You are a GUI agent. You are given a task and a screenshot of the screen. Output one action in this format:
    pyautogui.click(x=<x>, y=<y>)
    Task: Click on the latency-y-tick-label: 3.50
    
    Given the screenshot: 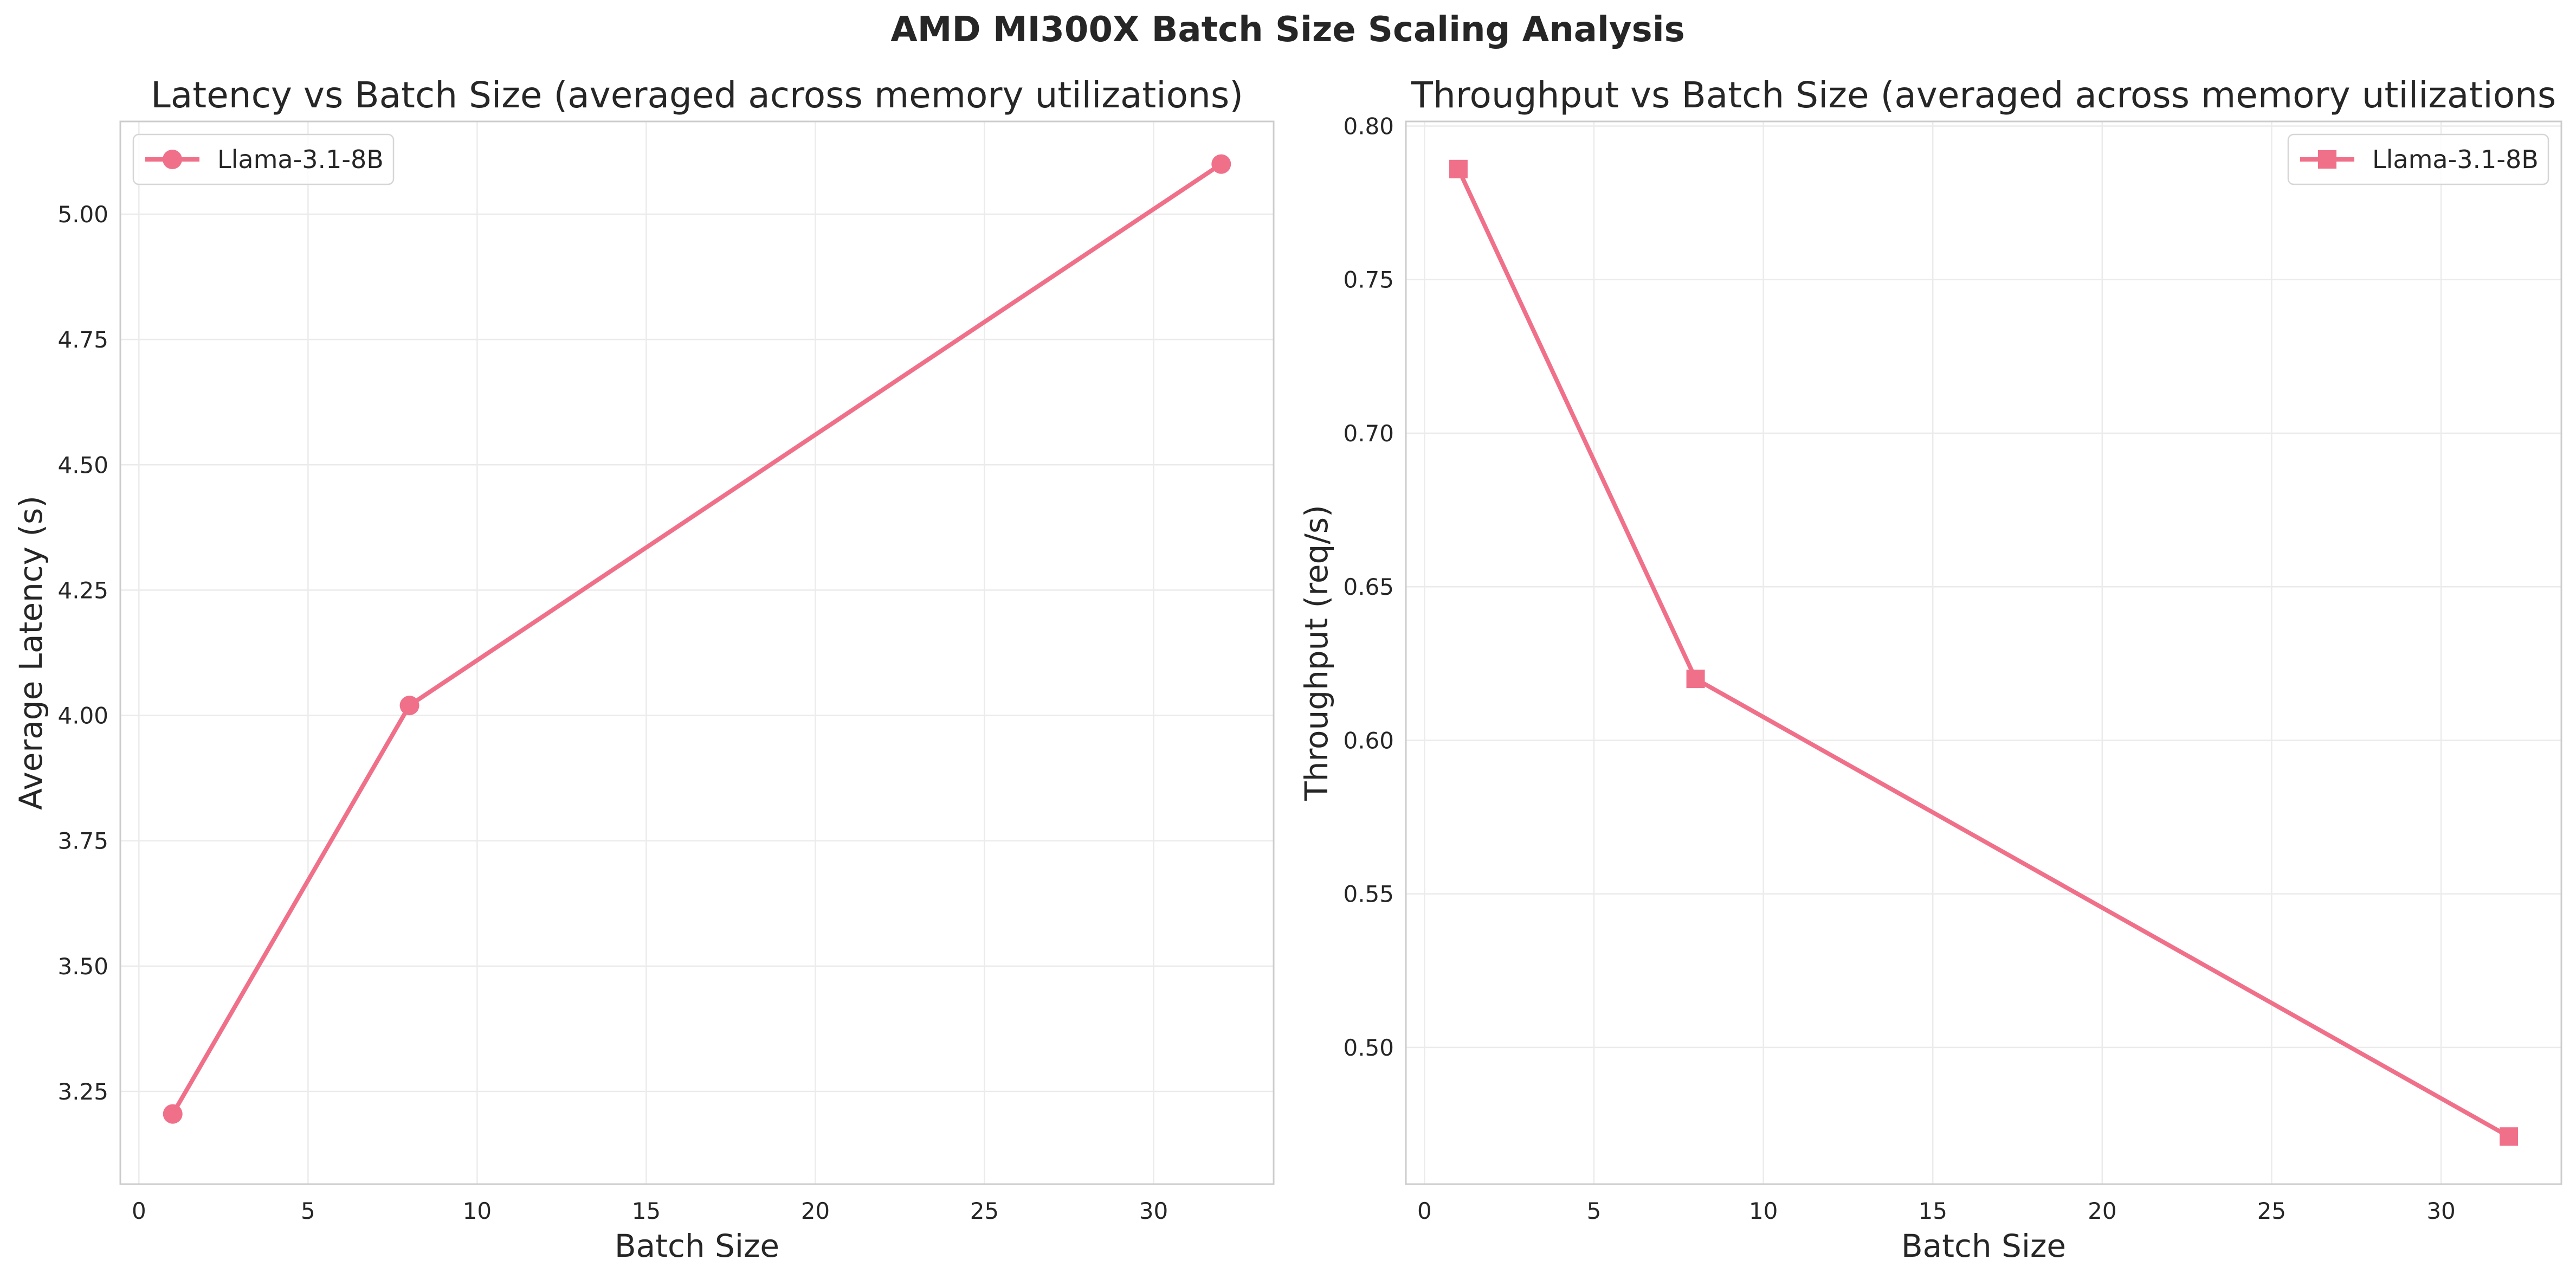 What is the action you would take?
    pyautogui.click(x=82, y=966)
    